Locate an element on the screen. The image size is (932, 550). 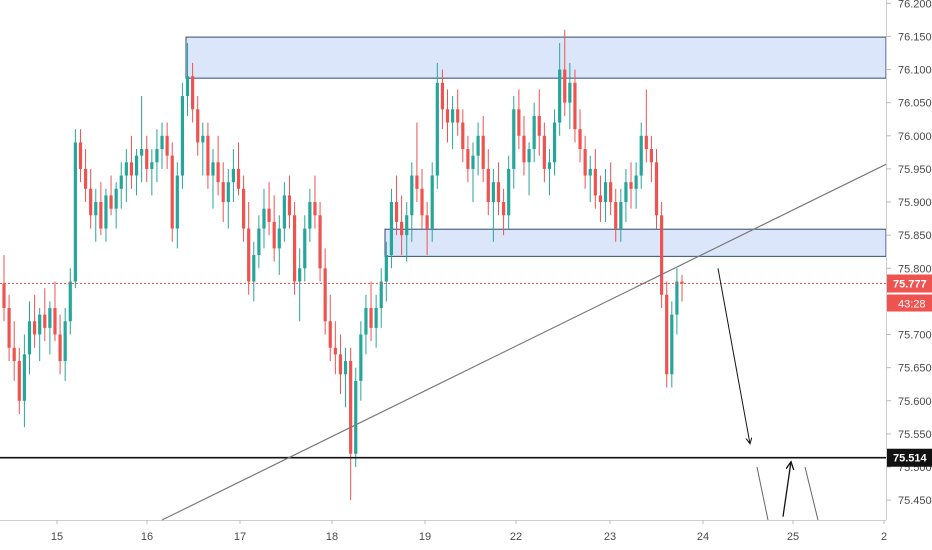
support-level-badge-label: 75.514 is located at coordinates (910, 459).